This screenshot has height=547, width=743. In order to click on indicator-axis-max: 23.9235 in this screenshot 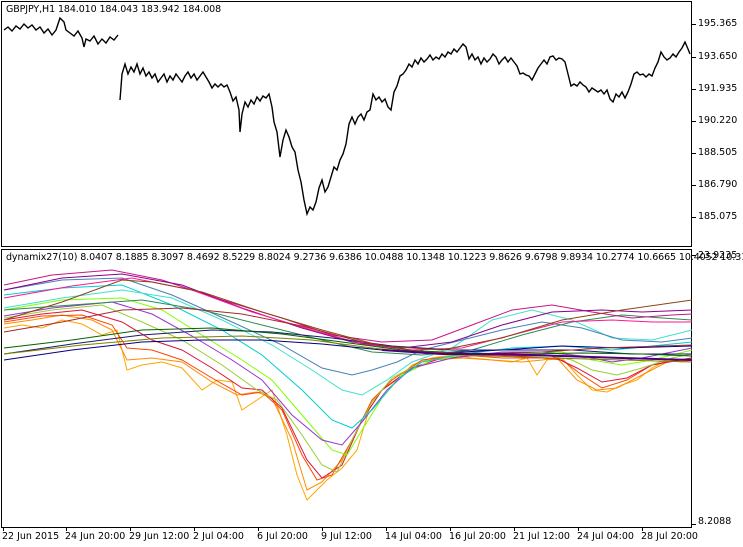, I will do `click(718, 255)`.